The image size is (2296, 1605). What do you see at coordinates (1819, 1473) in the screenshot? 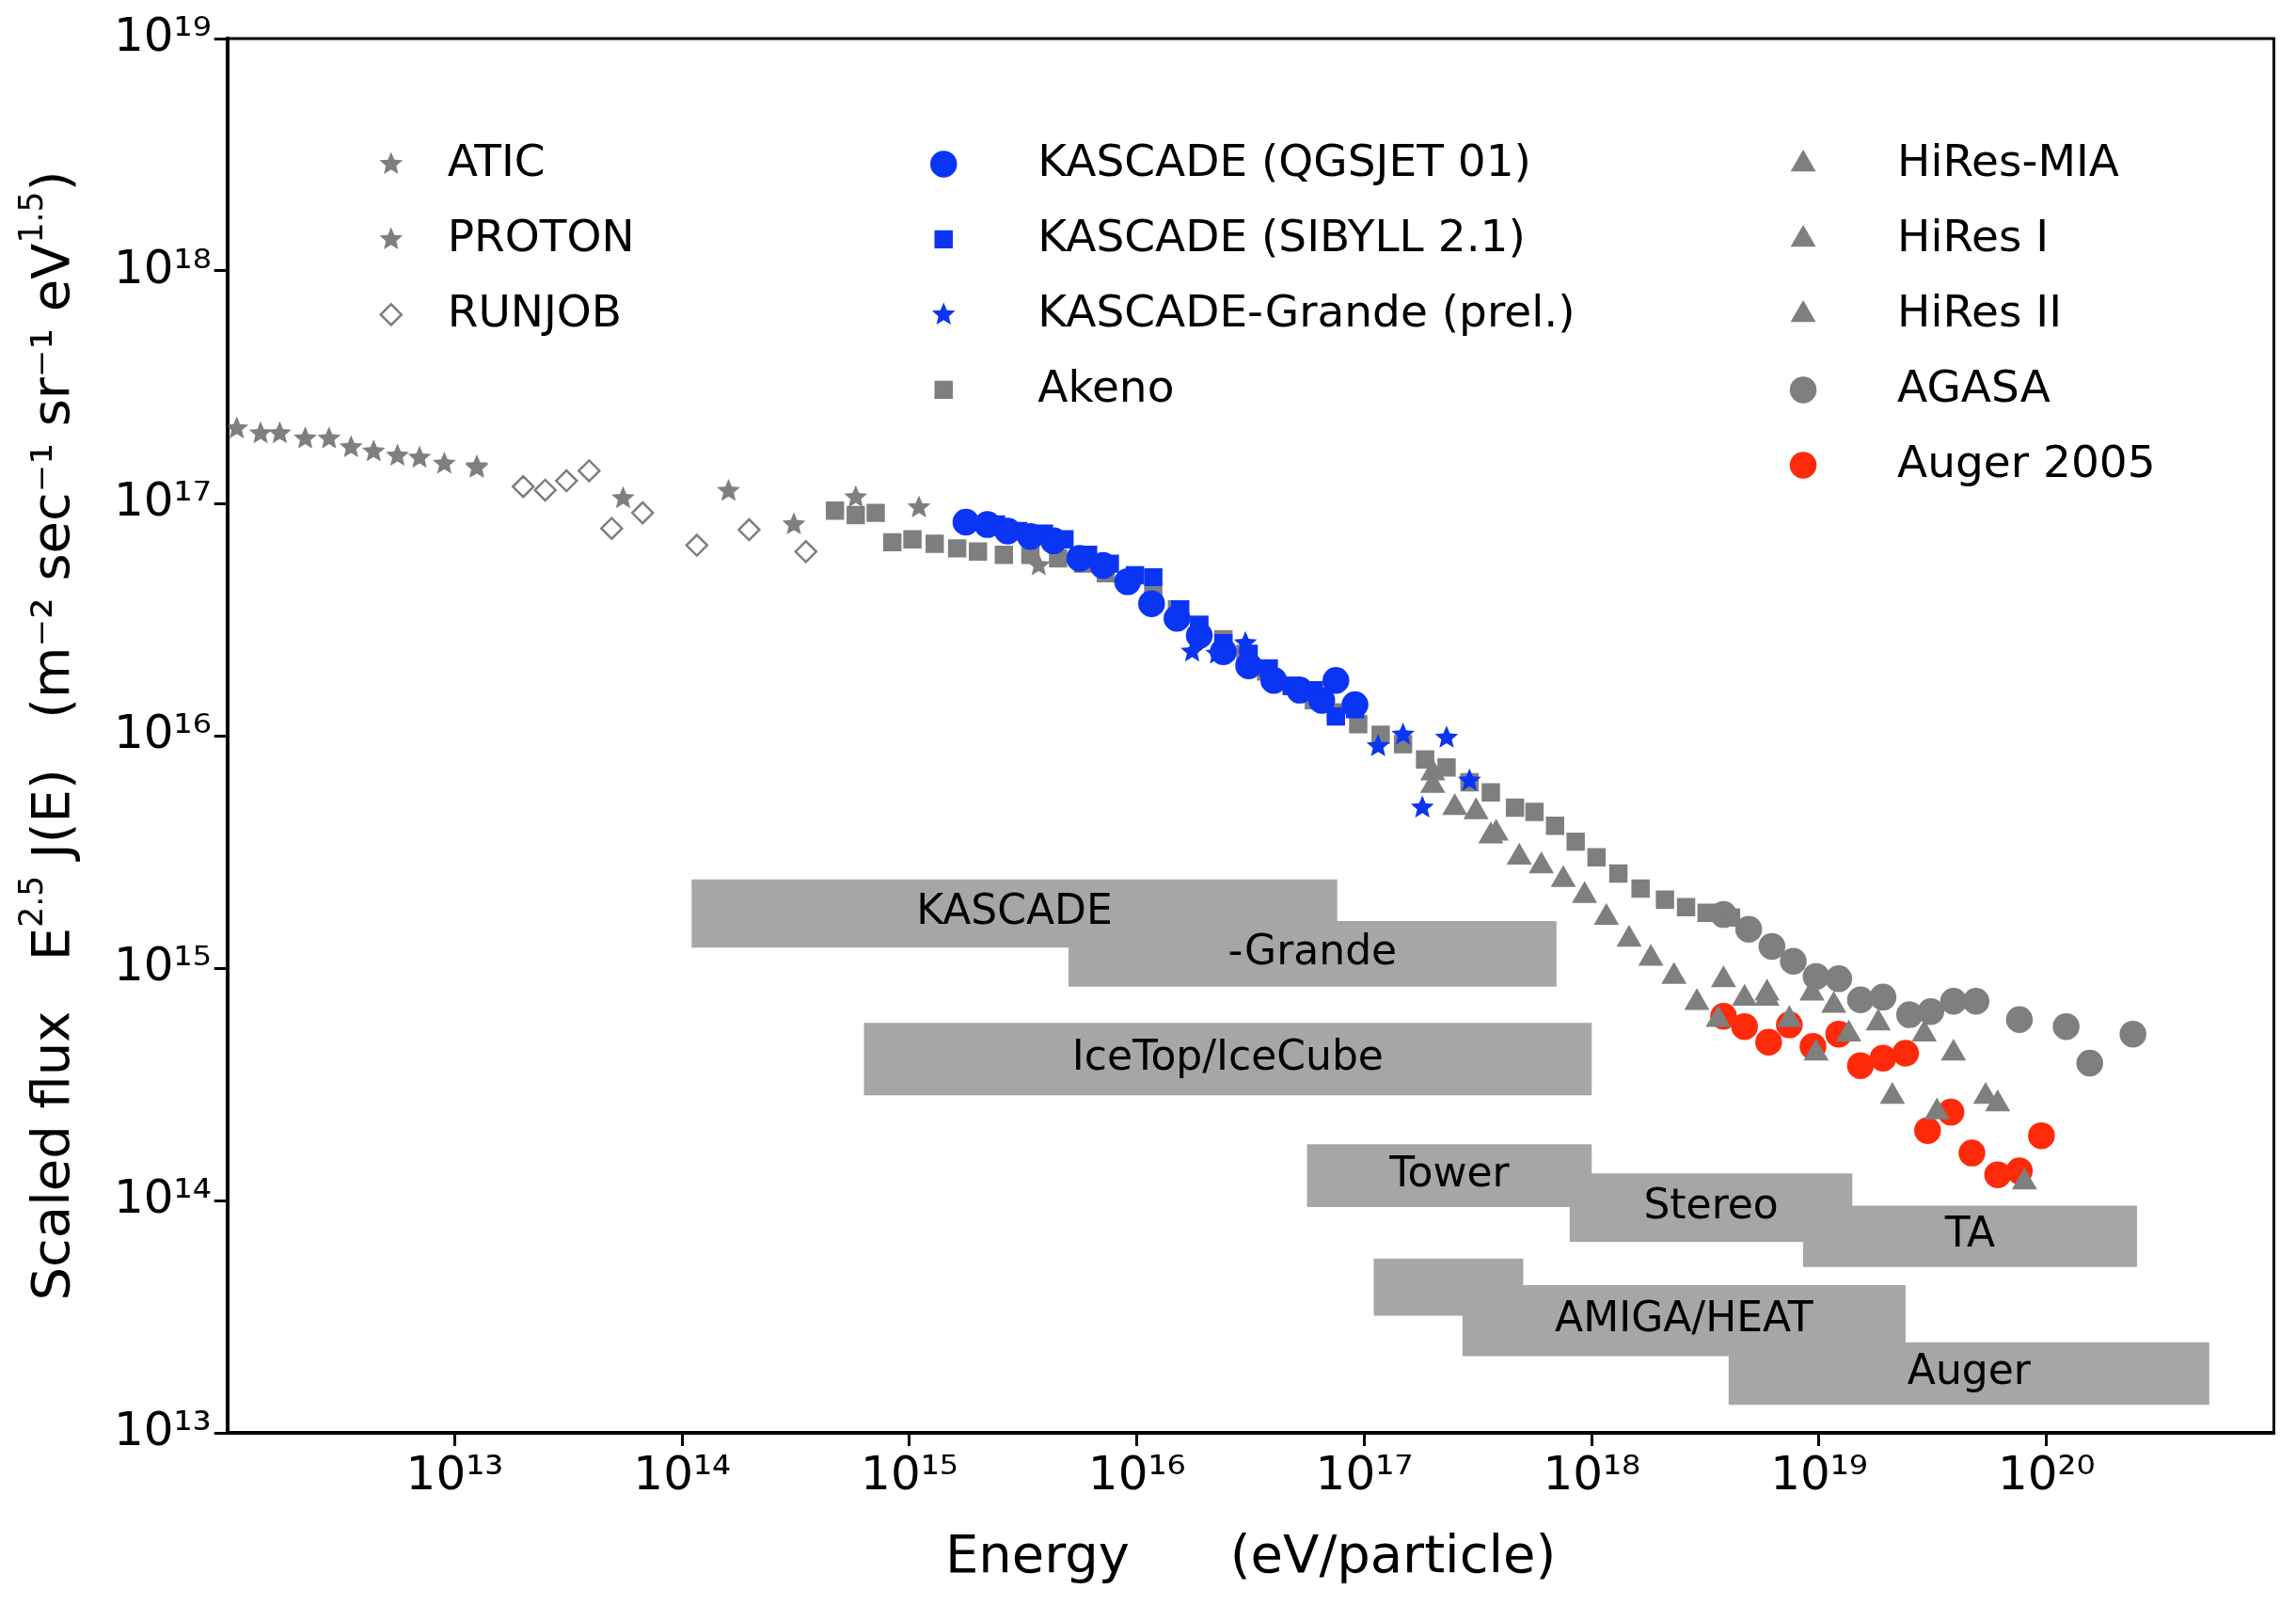
I see `x-tick-label: 10¹⁹` at bounding box center [1819, 1473].